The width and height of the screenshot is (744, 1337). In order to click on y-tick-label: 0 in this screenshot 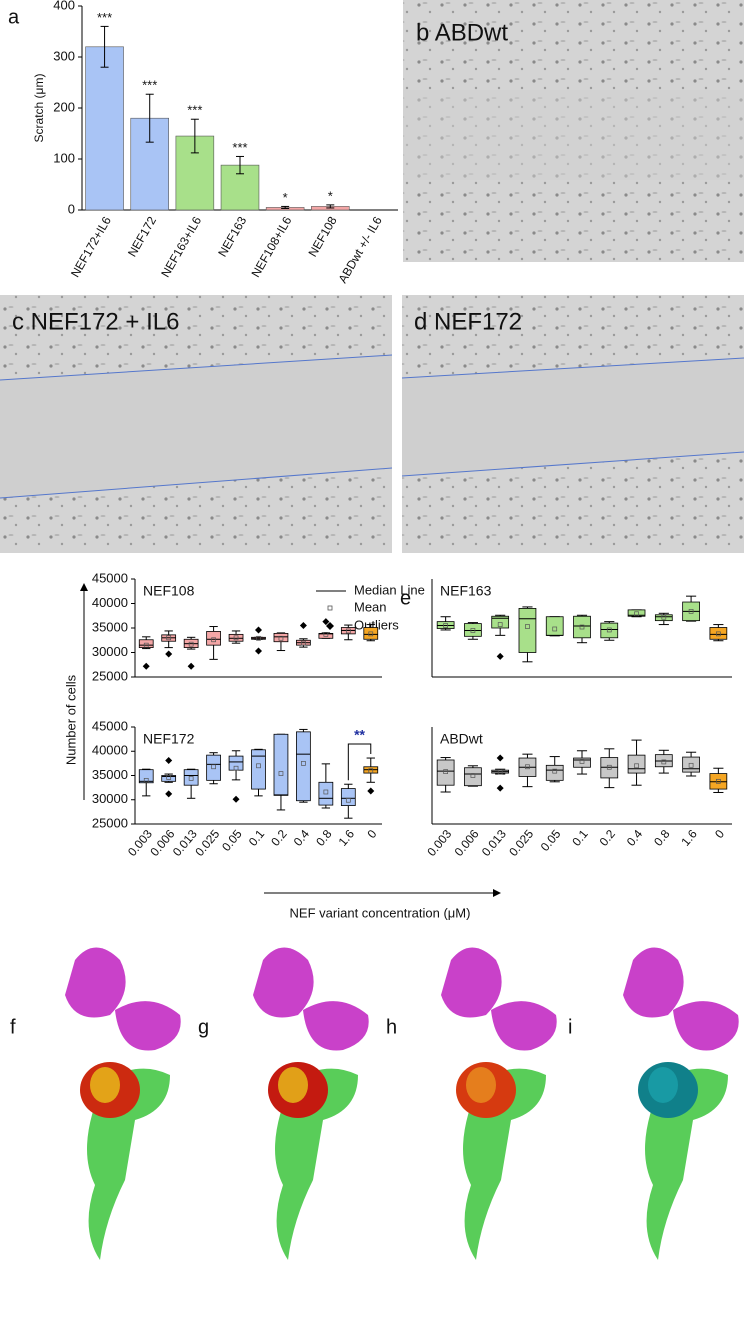, I will do `click(71, 208)`.